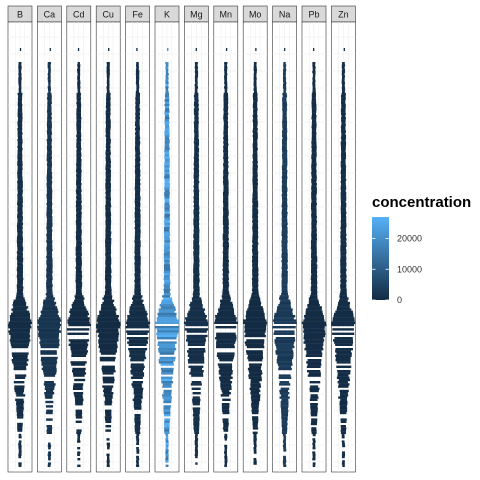 The image size is (480, 480). I want to click on legend-tick-label: 20000, so click(409, 239).